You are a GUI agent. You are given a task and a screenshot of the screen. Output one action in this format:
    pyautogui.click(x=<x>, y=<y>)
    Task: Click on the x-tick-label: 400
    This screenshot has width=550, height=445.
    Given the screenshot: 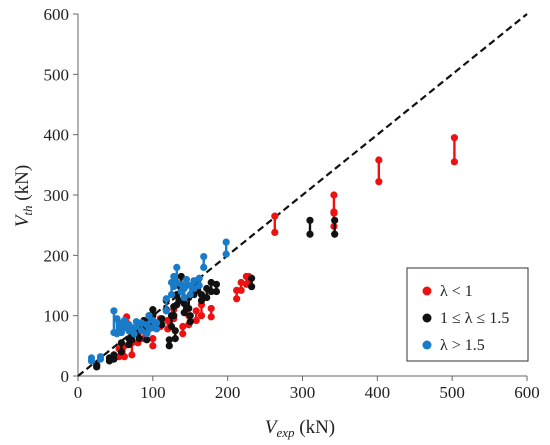 What is the action you would take?
    pyautogui.click(x=378, y=392)
    